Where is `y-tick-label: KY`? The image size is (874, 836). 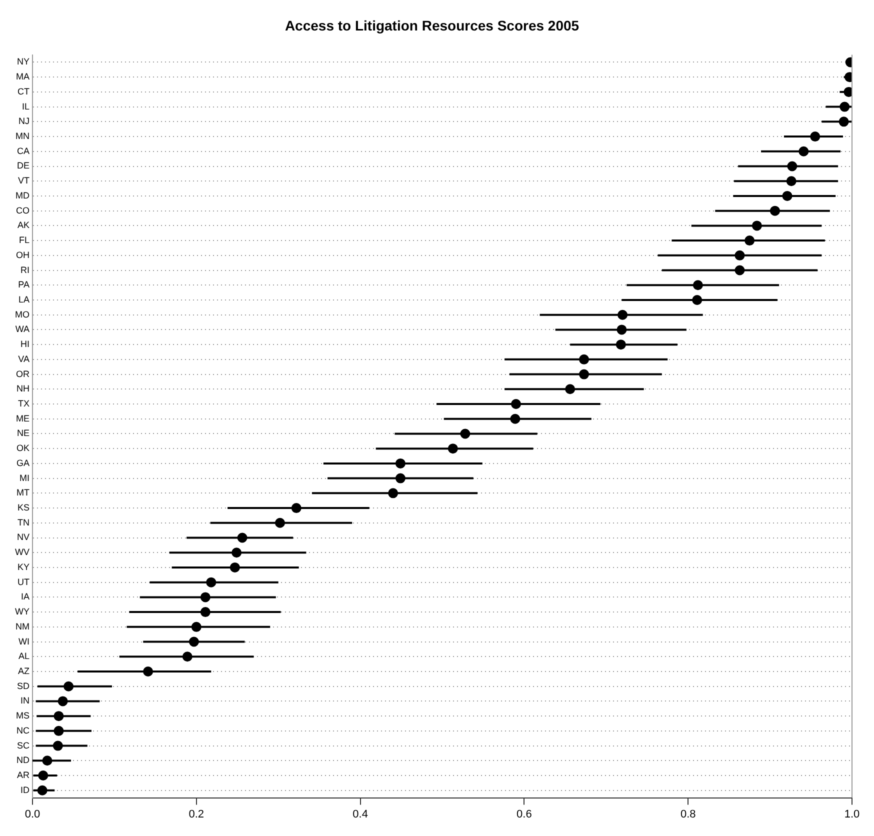 y-tick-label: KY is located at coordinates (23, 567).